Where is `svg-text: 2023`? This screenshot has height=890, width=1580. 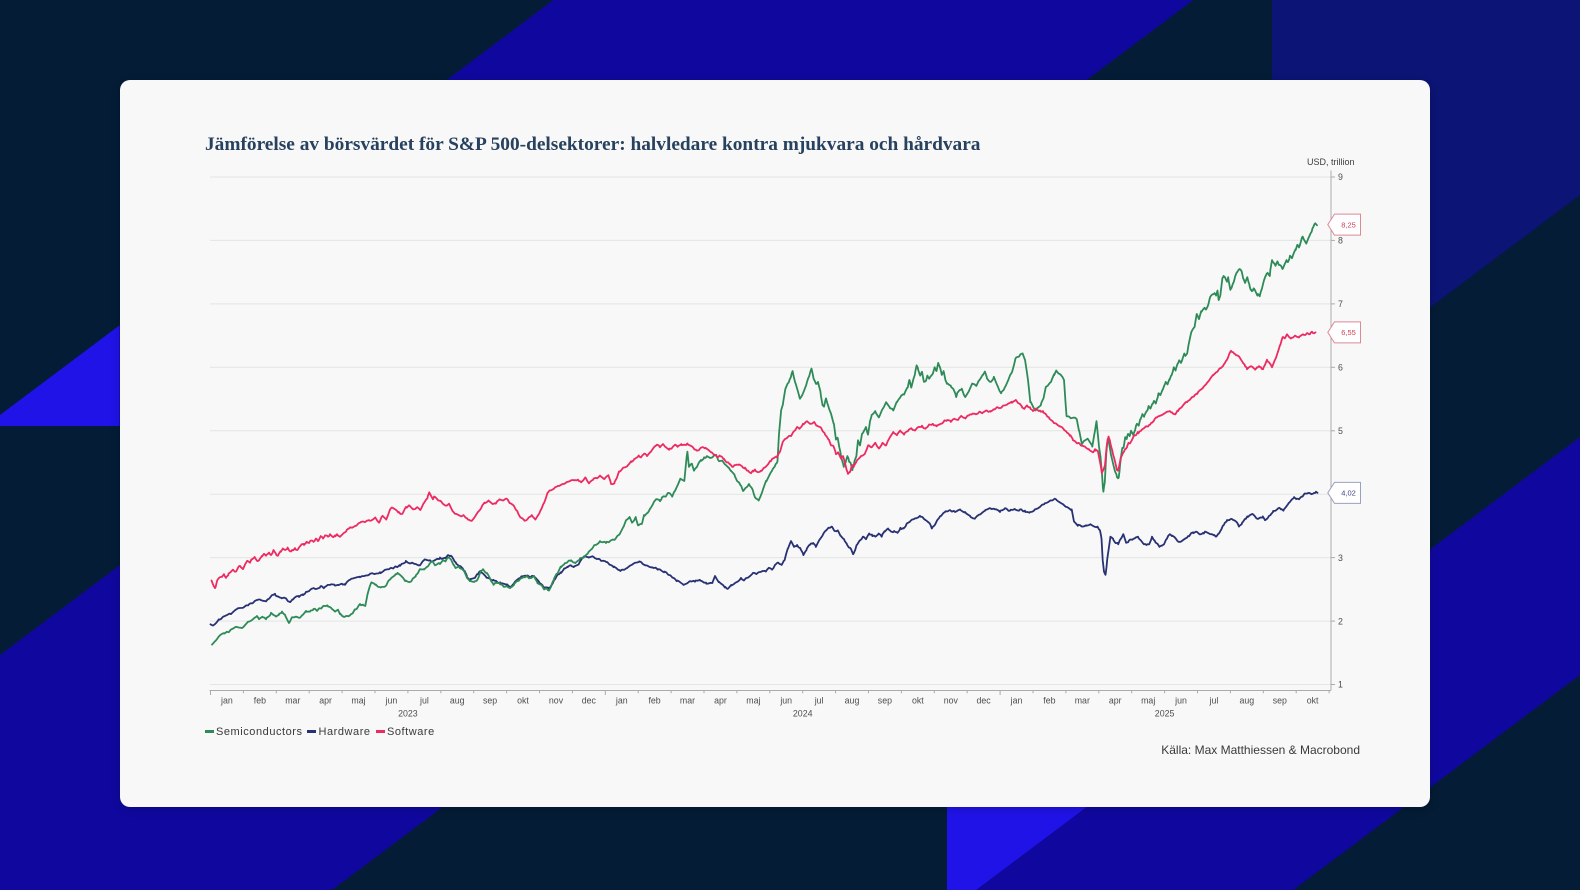 svg-text: 2023 is located at coordinates (408, 714).